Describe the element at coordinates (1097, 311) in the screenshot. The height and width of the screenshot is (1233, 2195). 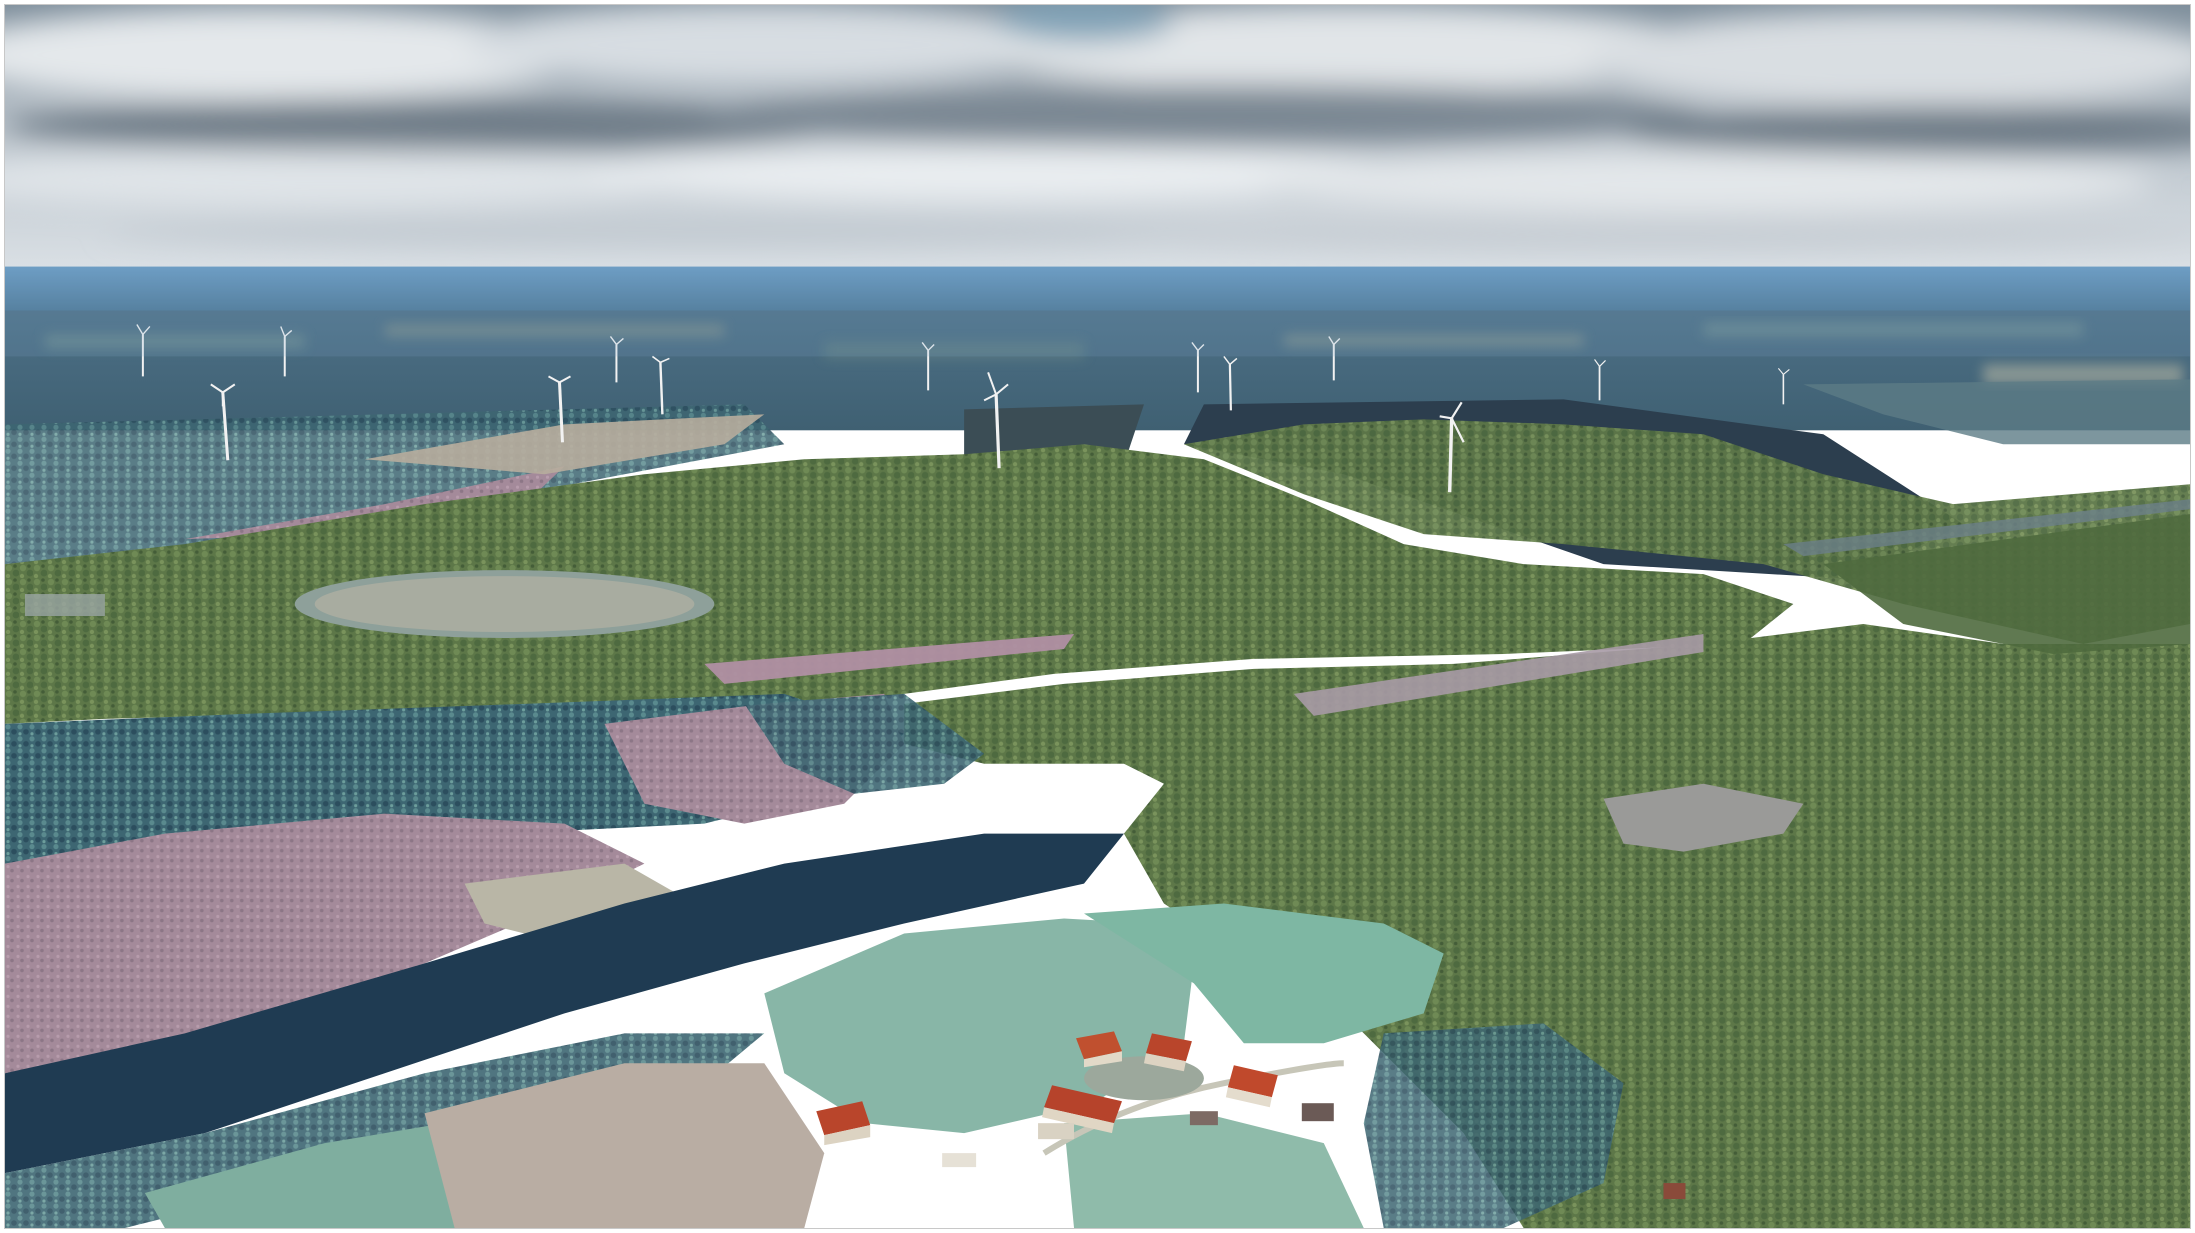
I see `atmospheric-haze` at that location.